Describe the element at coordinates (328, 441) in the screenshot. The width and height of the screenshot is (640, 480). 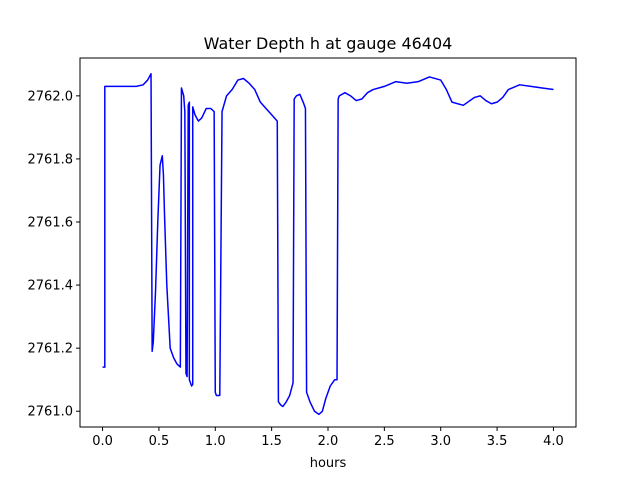
I see `x-tick-label: 2.0` at that location.